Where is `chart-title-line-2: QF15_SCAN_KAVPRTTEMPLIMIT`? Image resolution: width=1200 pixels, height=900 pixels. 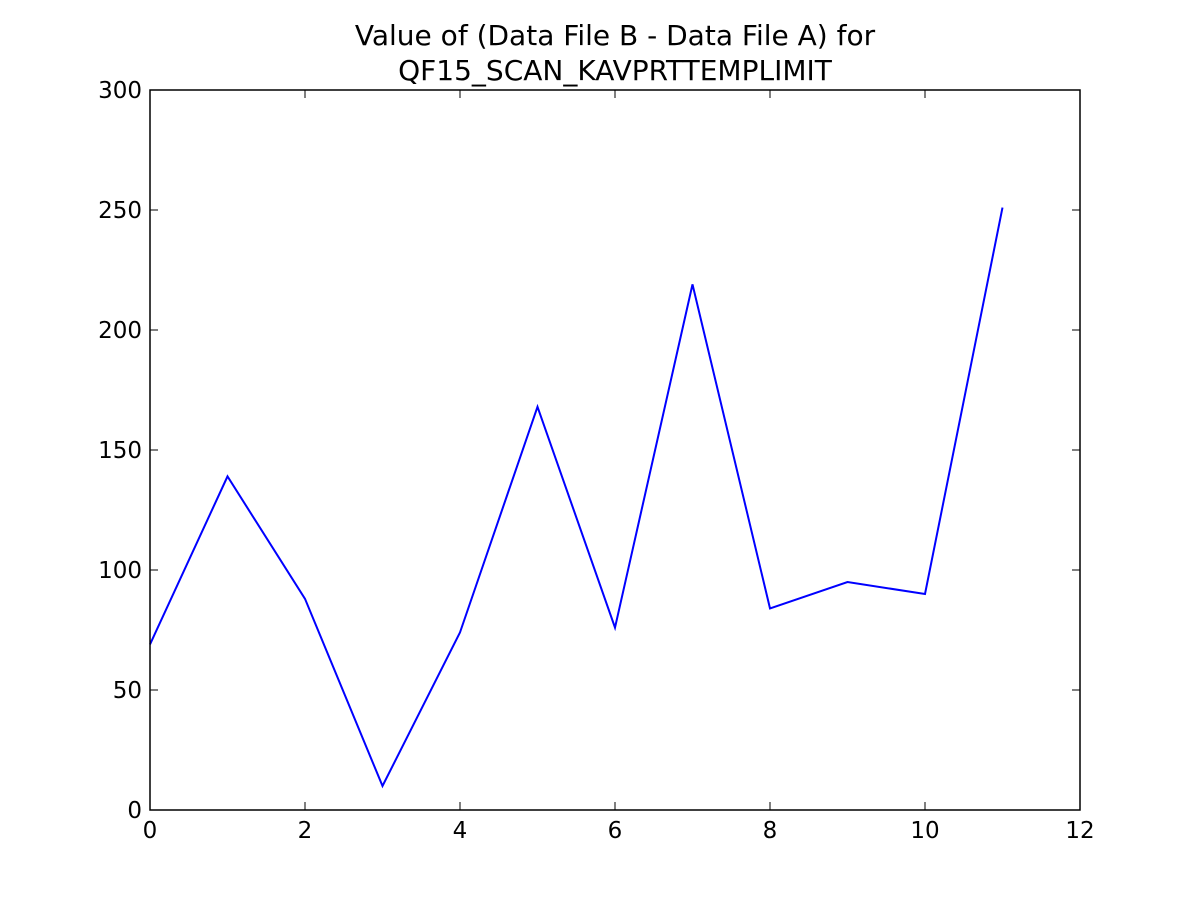 chart-title-line-2: QF15_SCAN_KAVPRTTEMPLIMIT is located at coordinates (615, 70).